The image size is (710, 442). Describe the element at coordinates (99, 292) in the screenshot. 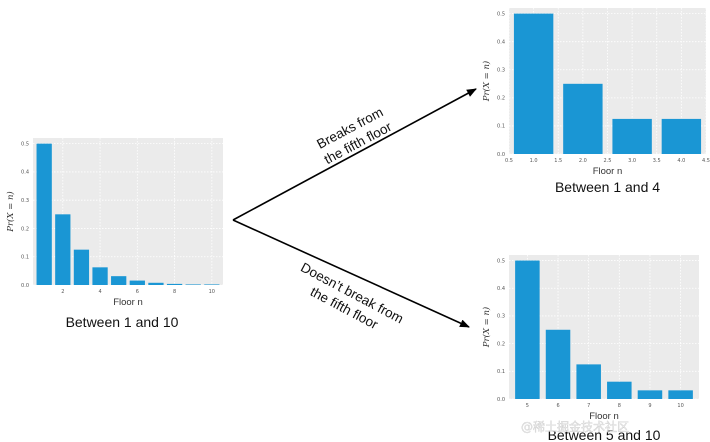

I see `x-tick-label: 4` at that location.